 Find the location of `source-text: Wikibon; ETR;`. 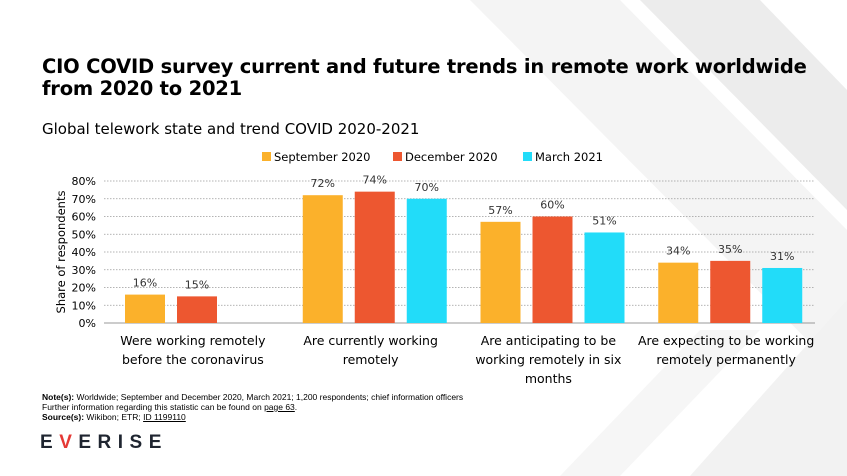

source-text: Wikibon; ETR; is located at coordinates (114, 417).